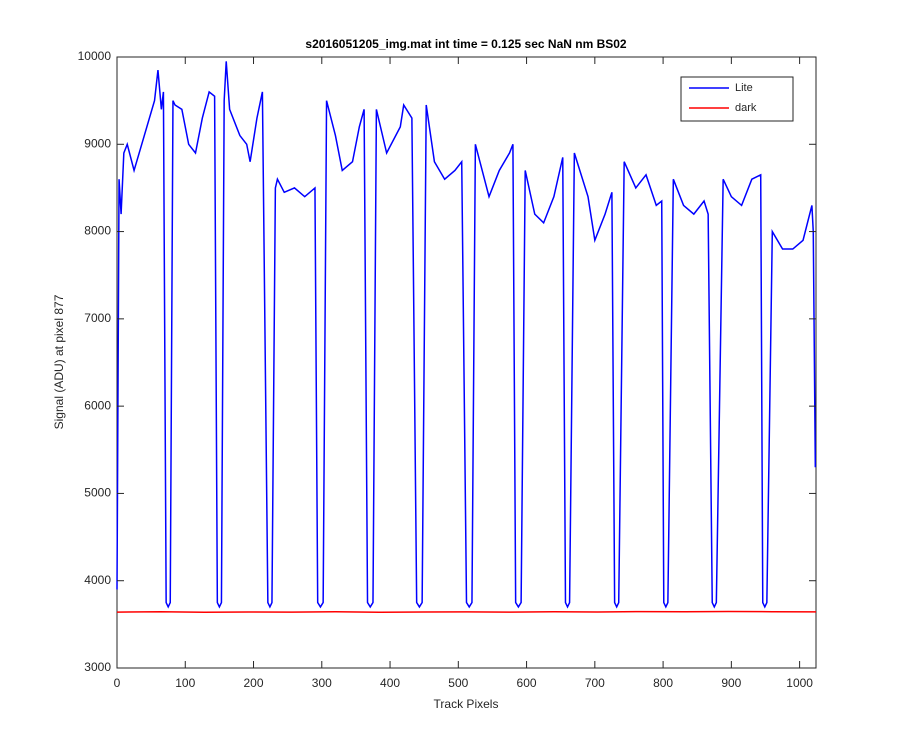 The height and width of the screenshot is (750, 900). Describe the element at coordinates (97, 318) in the screenshot. I see `y-tick-label: 7000` at that location.